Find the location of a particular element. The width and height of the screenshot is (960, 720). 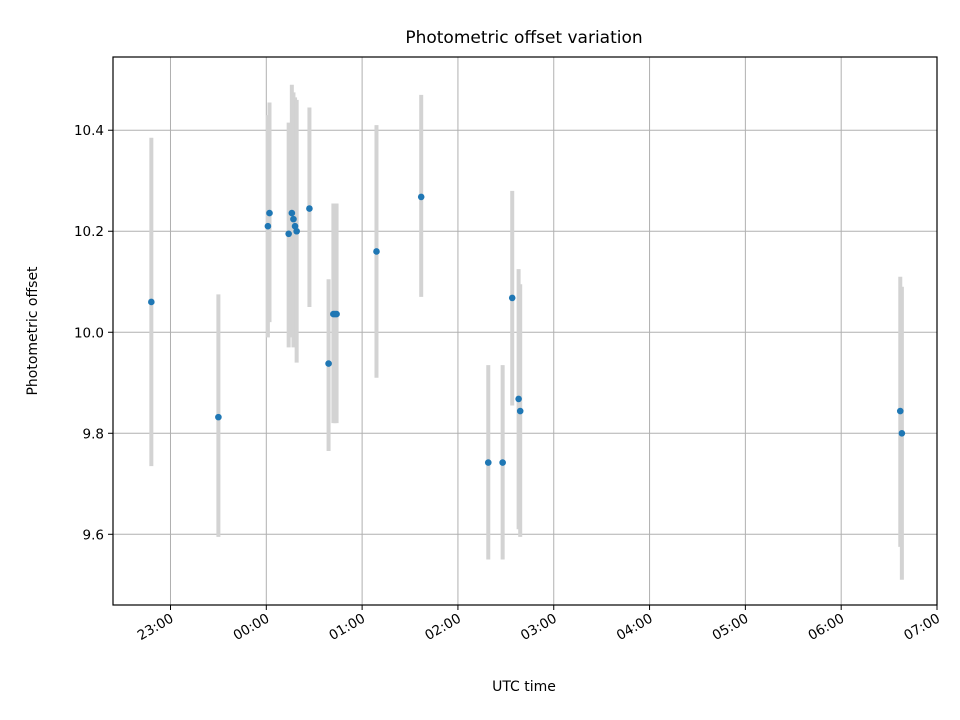

chart-title: Photometric offset variation is located at coordinates (523, 38).